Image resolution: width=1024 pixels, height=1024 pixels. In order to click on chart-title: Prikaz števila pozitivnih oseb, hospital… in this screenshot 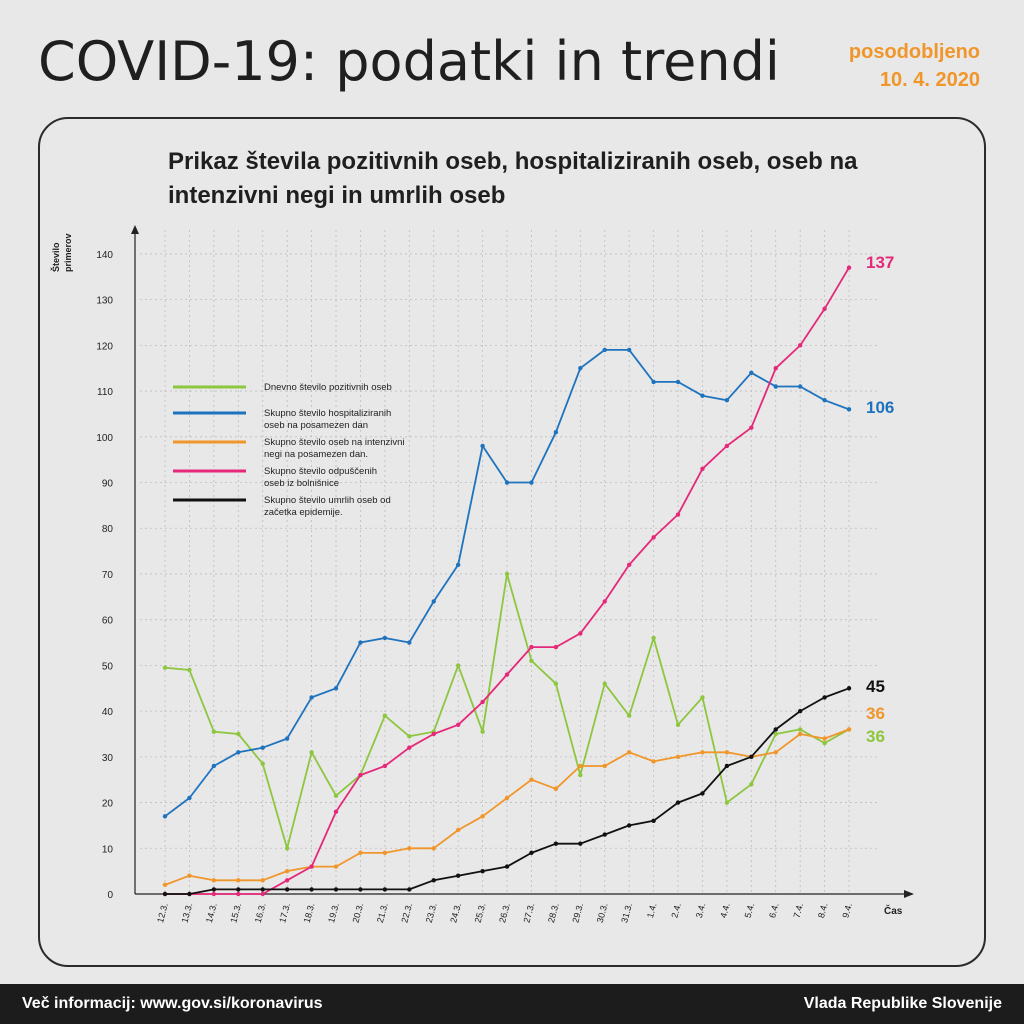, I will do `click(513, 178)`.